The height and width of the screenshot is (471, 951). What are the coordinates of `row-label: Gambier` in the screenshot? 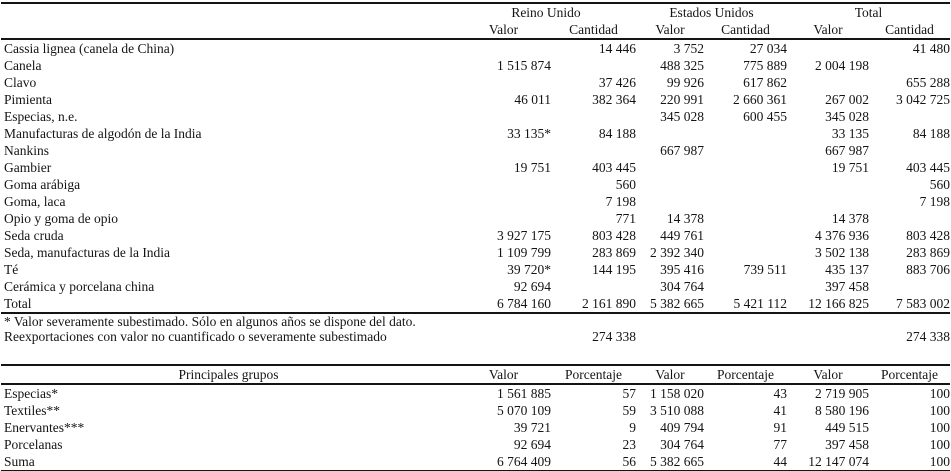 It's located at (28, 167).